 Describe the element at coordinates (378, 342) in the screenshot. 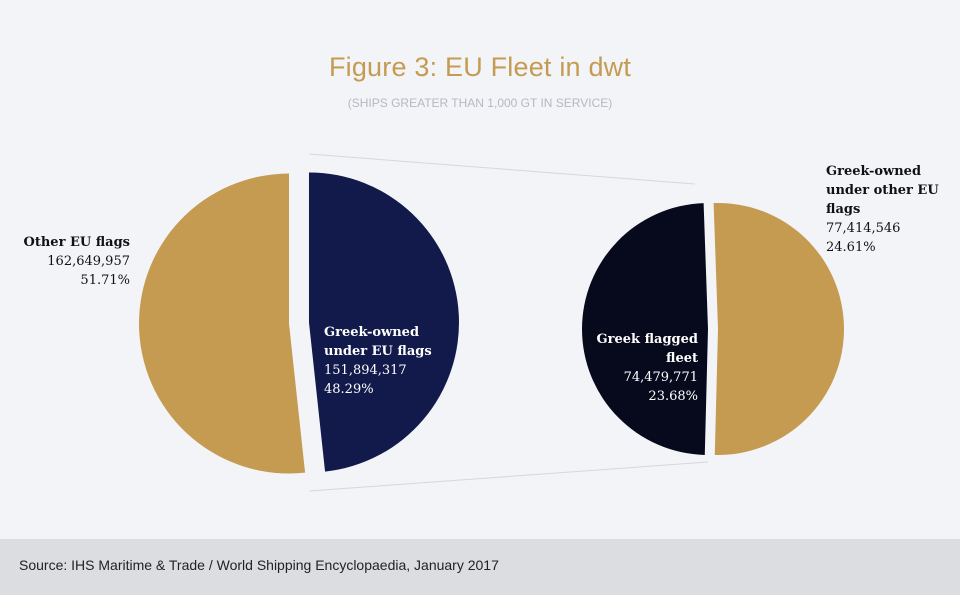

I see `slice-name: Greek-owned under EU flags` at that location.